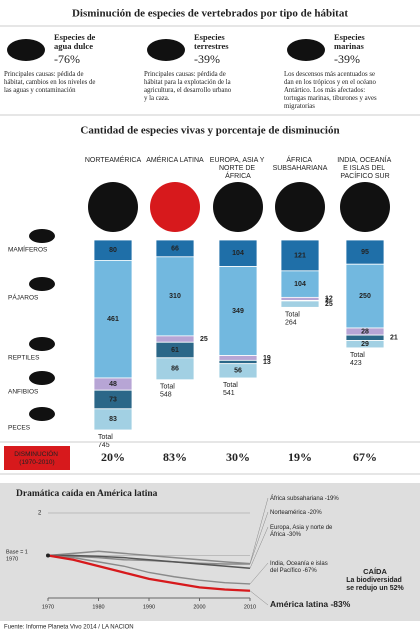 The image size is (420, 634). I want to click on segment-label: 28, so click(365, 331).